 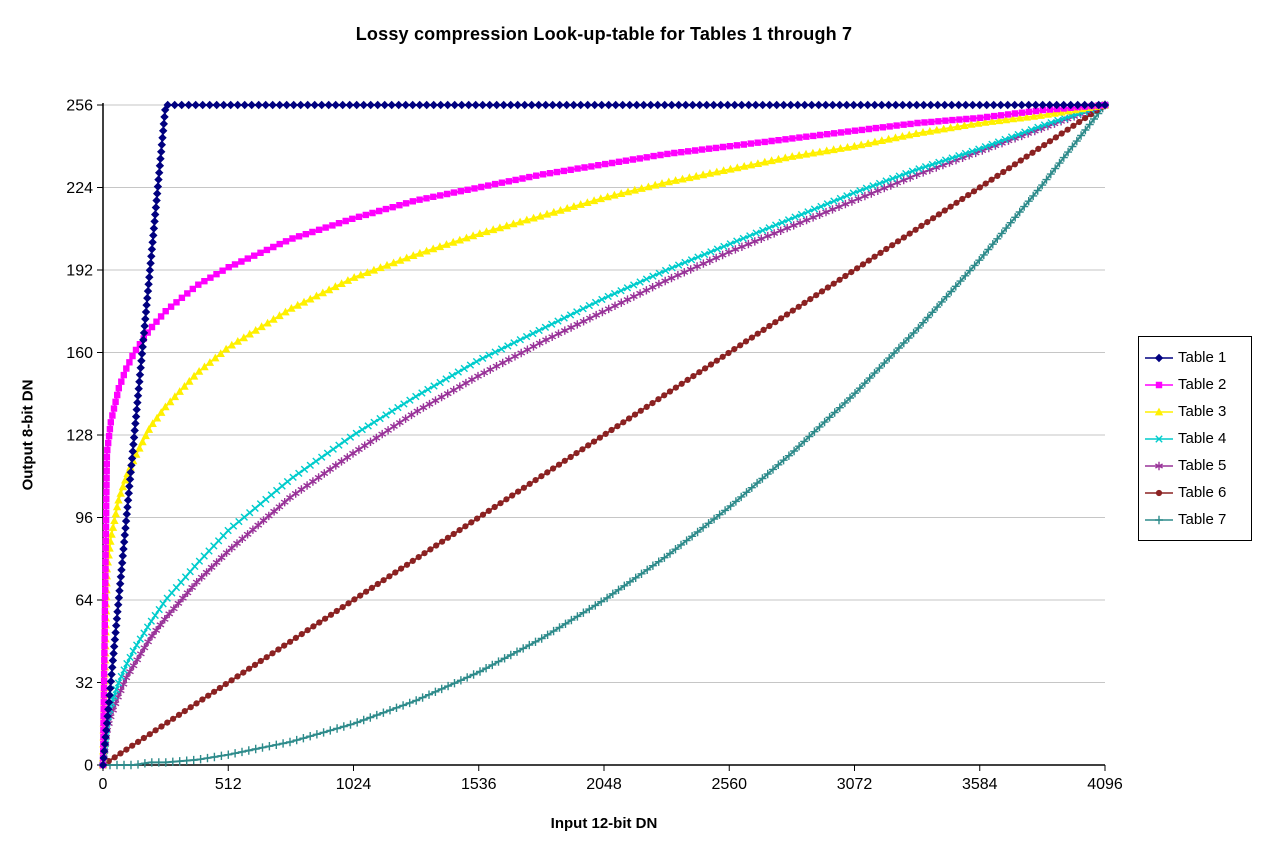 What do you see at coordinates (1202, 492) in the screenshot?
I see `legend-label: Table 6` at bounding box center [1202, 492].